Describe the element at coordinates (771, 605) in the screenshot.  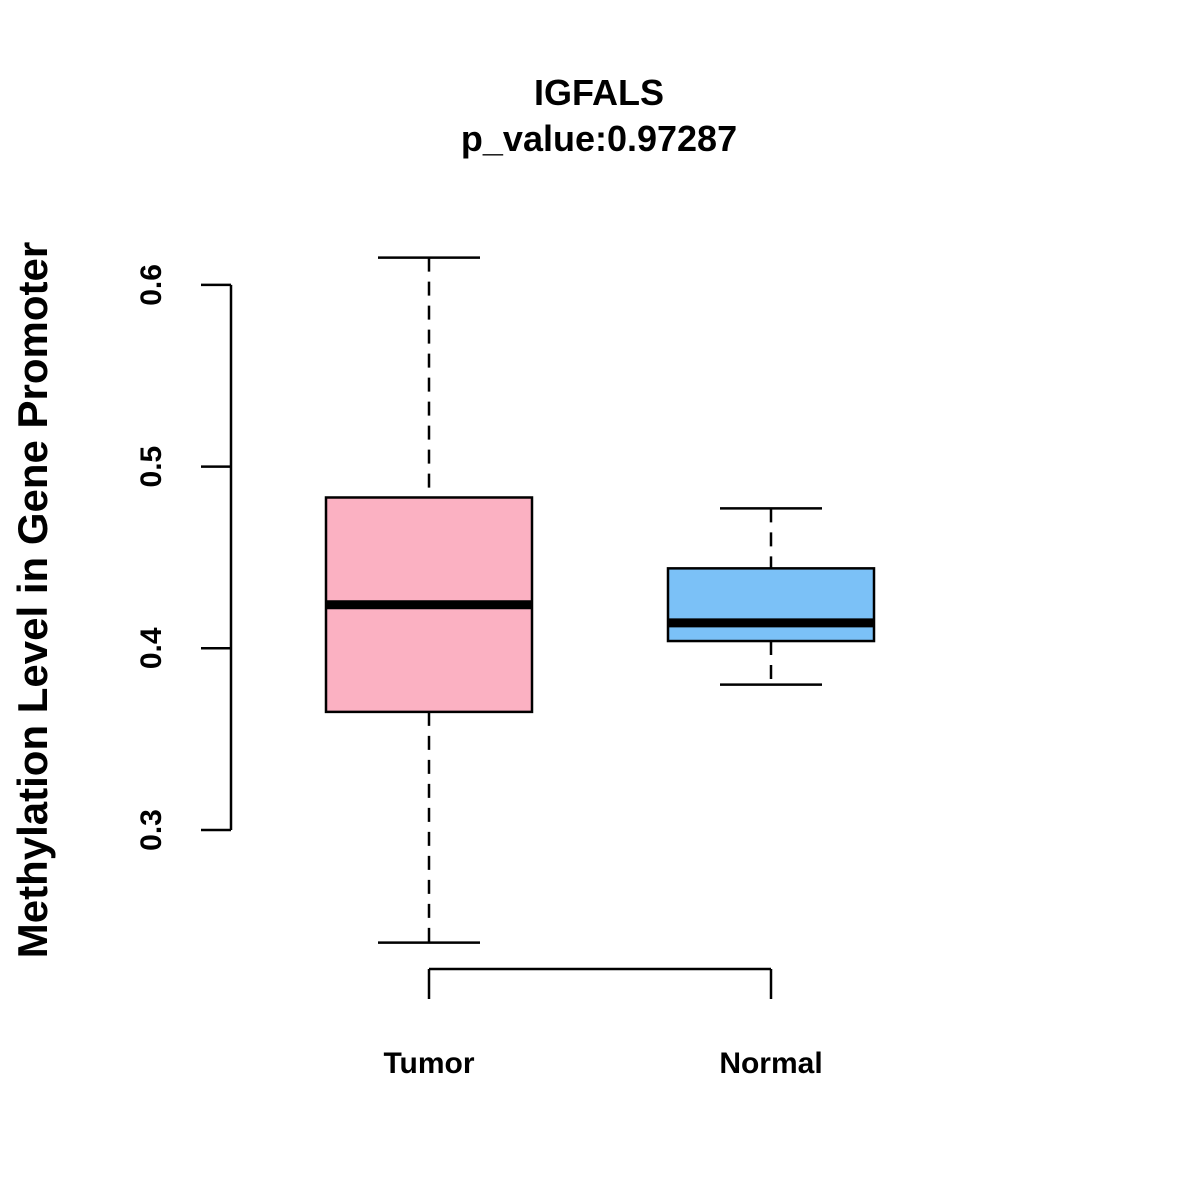
I see `iqr-box` at that location.